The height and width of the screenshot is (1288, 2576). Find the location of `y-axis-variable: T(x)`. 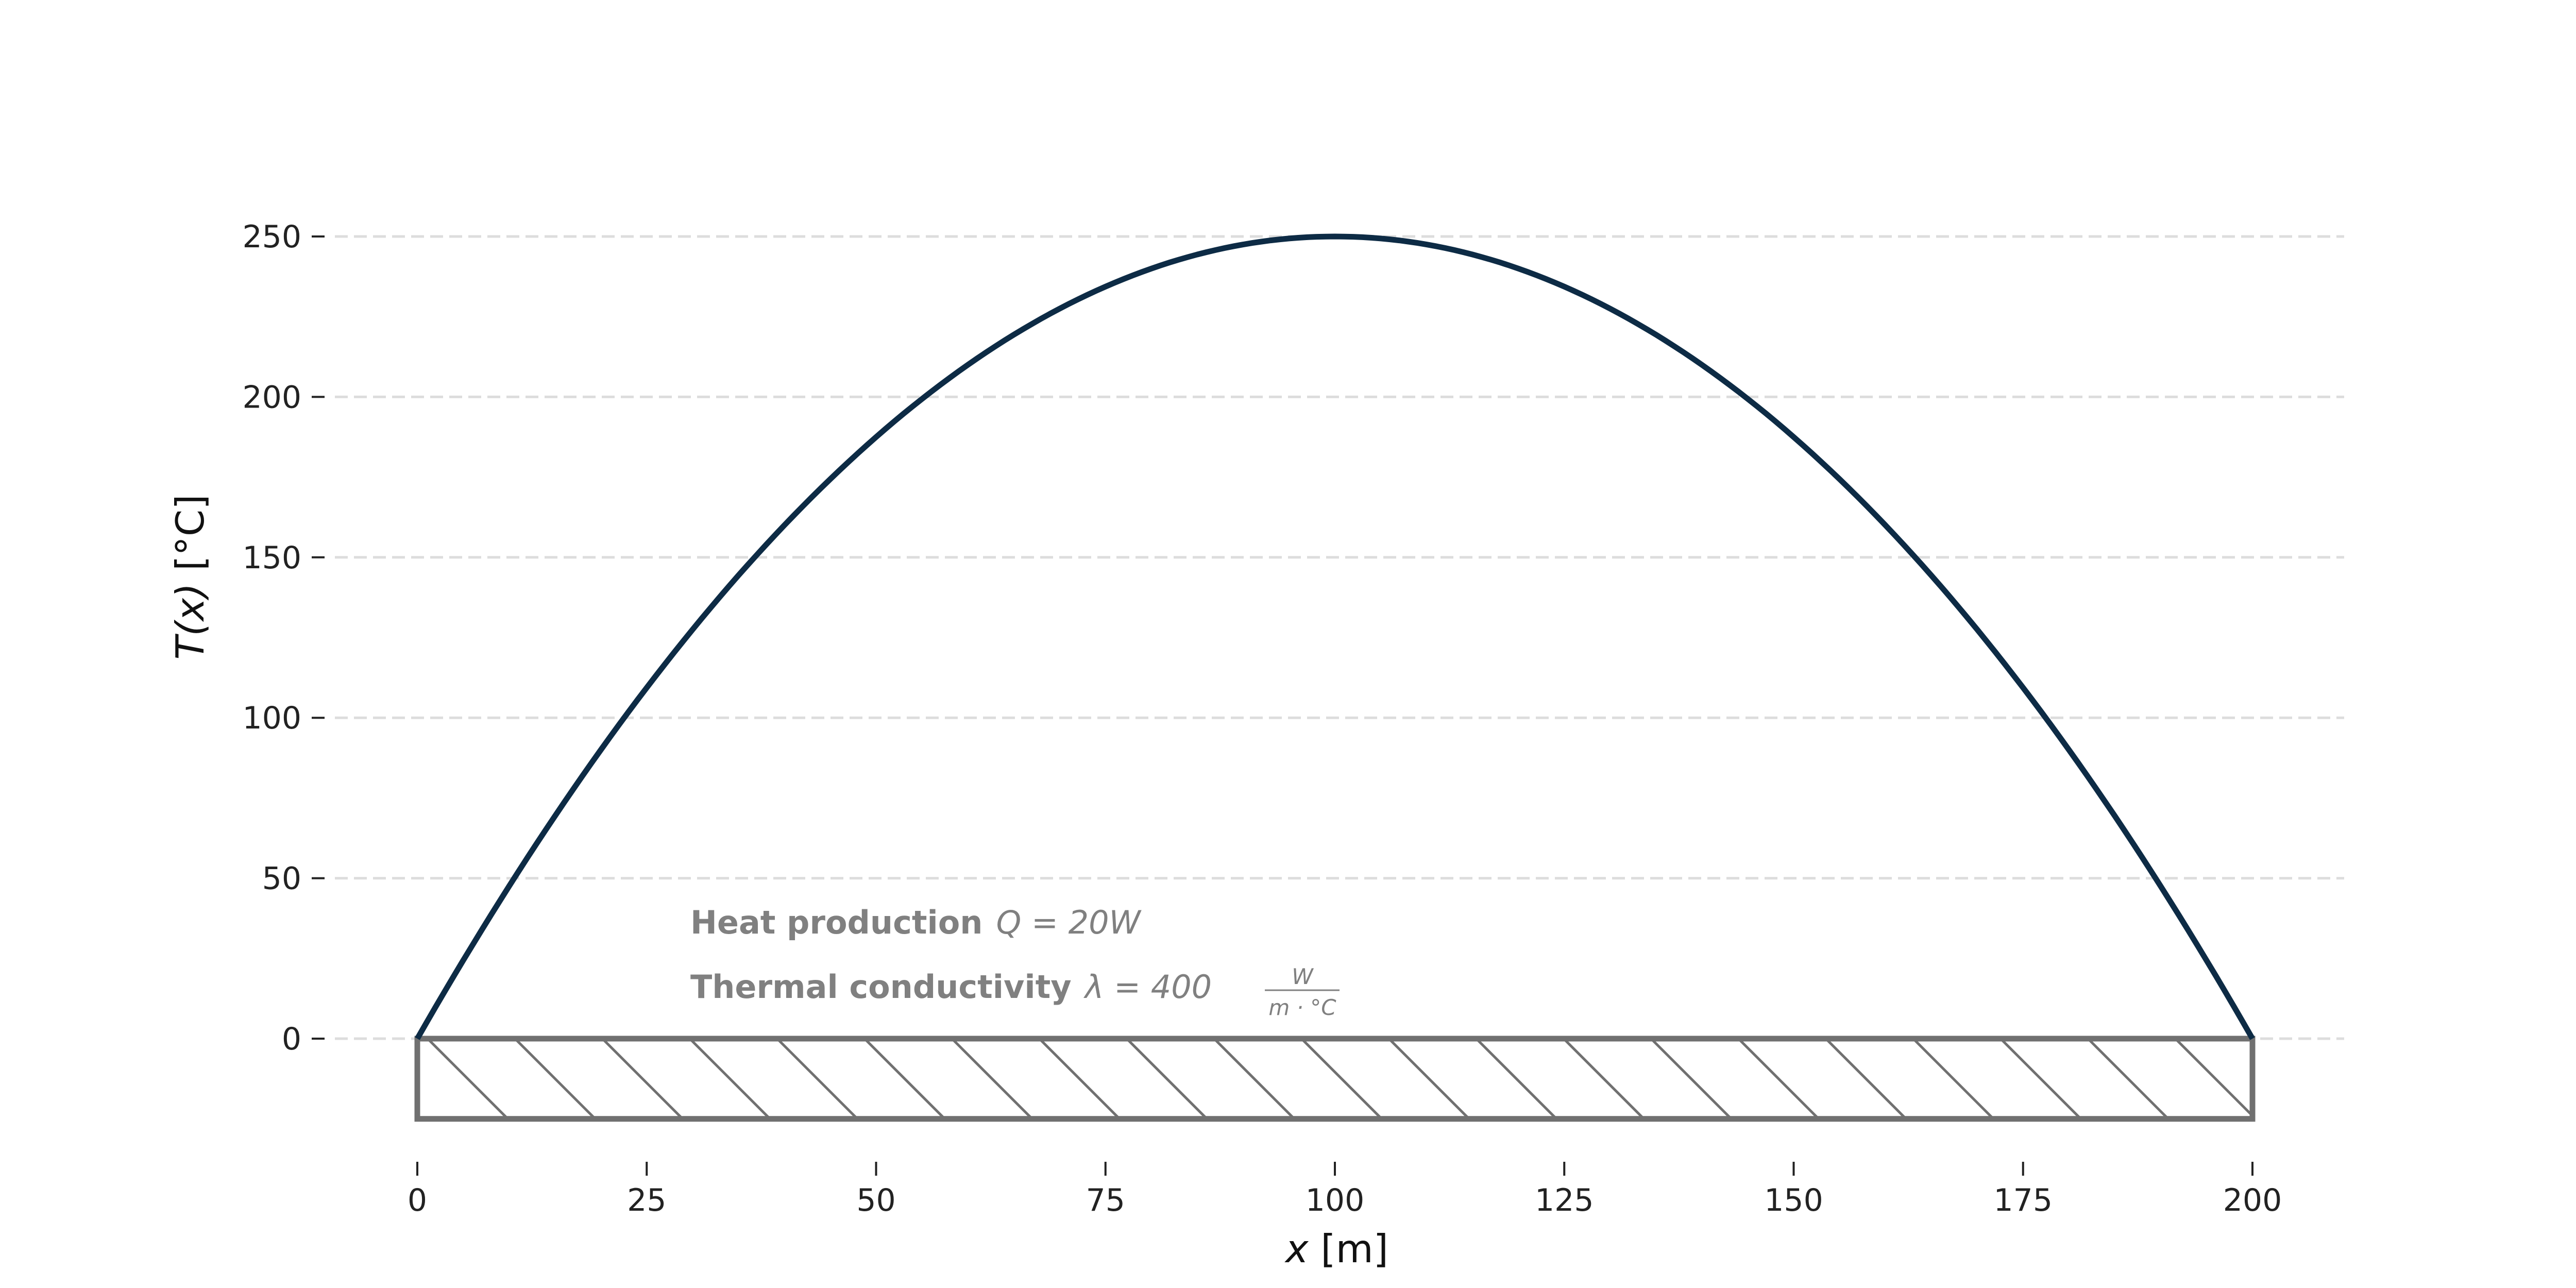

y-axis-variable: T(x) is located at coordinates (190, 621).